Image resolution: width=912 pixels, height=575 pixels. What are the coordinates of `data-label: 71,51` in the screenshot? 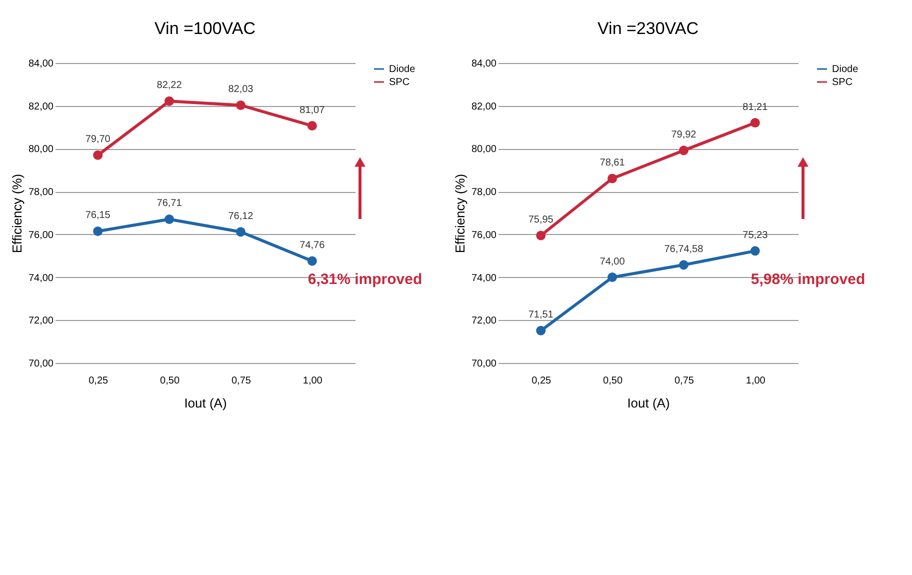 It's located at (541, 315).